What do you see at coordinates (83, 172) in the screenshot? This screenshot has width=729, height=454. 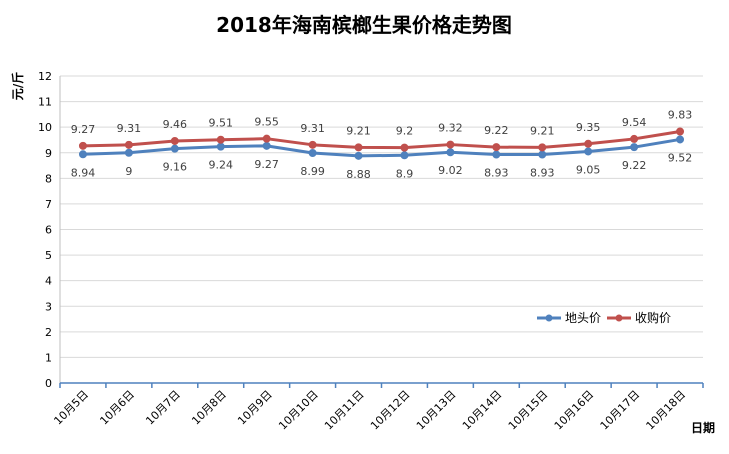 I see `data-label: 8.94` at bounding box center [83, 172].